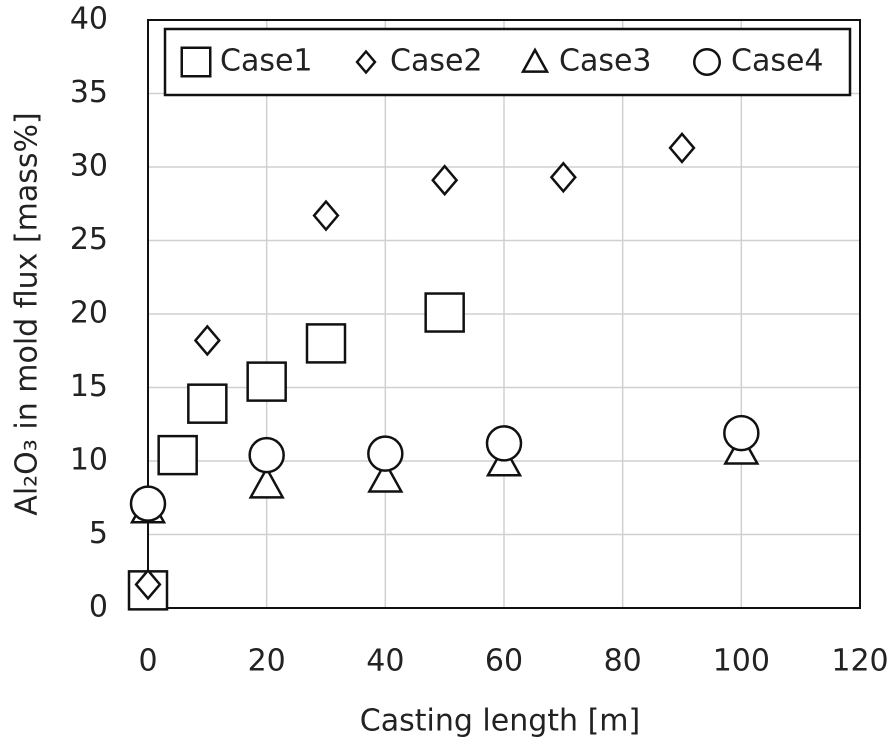  Describe the element at coordinates (436, 61) in the screenshot. I see `legend-label: Case2` at that location.